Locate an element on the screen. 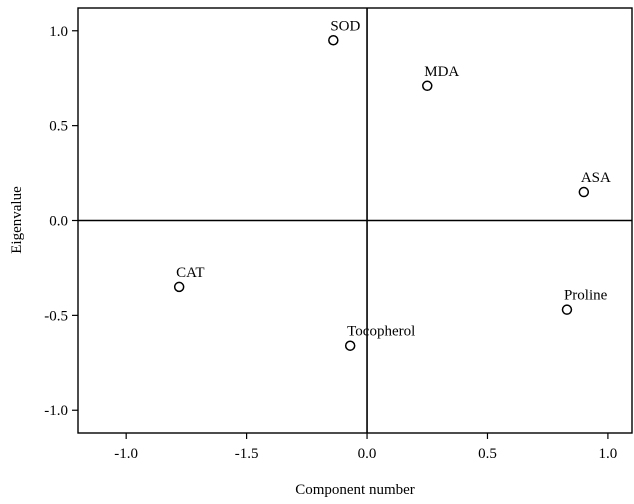 The width and height of the screenshot is (634, 504). data-point-label: ASA is located at coordinates (596, 178).